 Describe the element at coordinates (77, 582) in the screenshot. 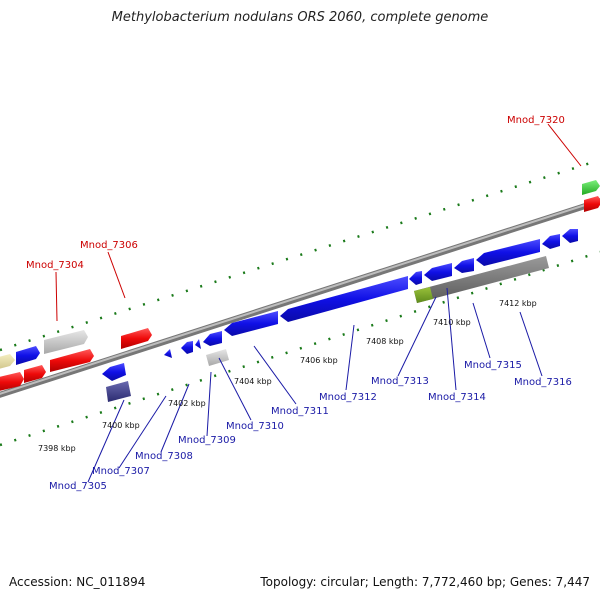

I see `accession-text: Accession: NC_011894` at that location.